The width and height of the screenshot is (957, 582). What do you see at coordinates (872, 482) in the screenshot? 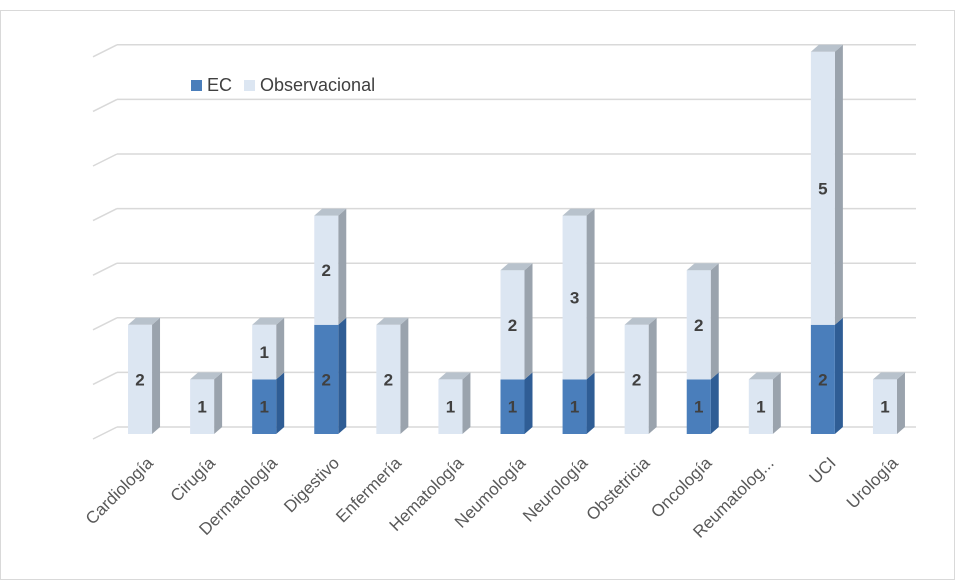
I see `category-label: Urología` at bounding box center [872, 482].